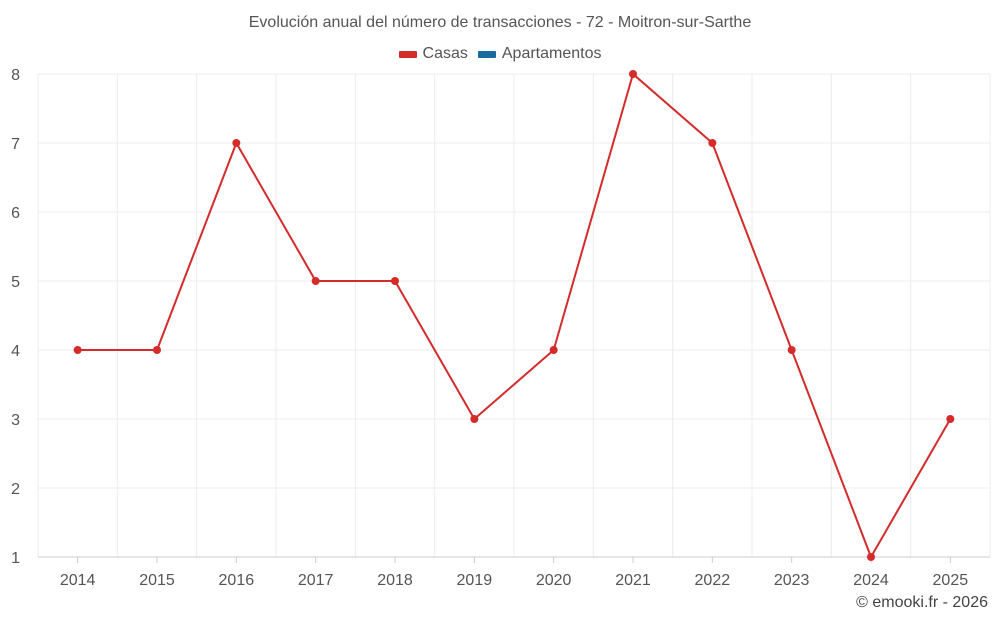 This screenshot has width=1000, height=625. Describe the element at coordinates (633, 580) in the screenshot. I see `x-tick-label: 2021` at that location.